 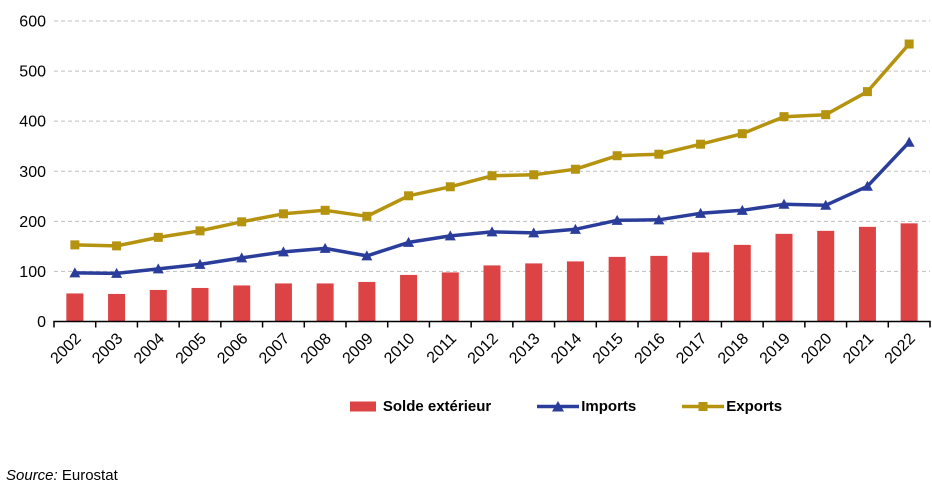 What do you see at coordinates (858, 348) in the screenshot?
I see `svg-text: 2021` at bounding box center [858, 348].